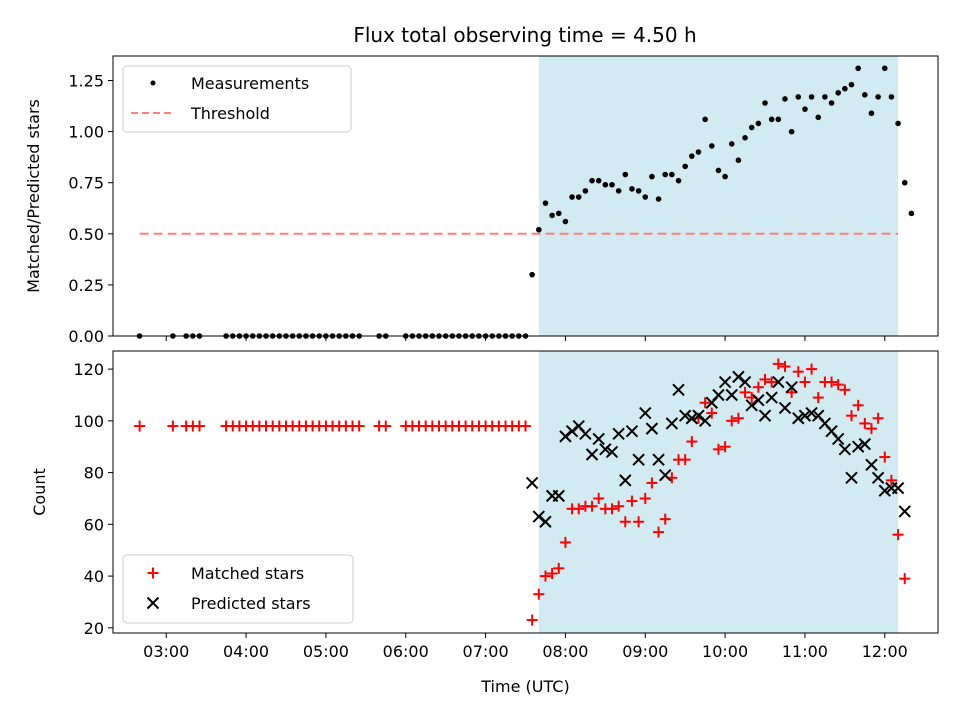 This screenshot has width=960, height=720. What do you see at coordinates (406, 651) in the screenshot?
I see `x-tick-label: 06:00` at bounding box center [406, 651].